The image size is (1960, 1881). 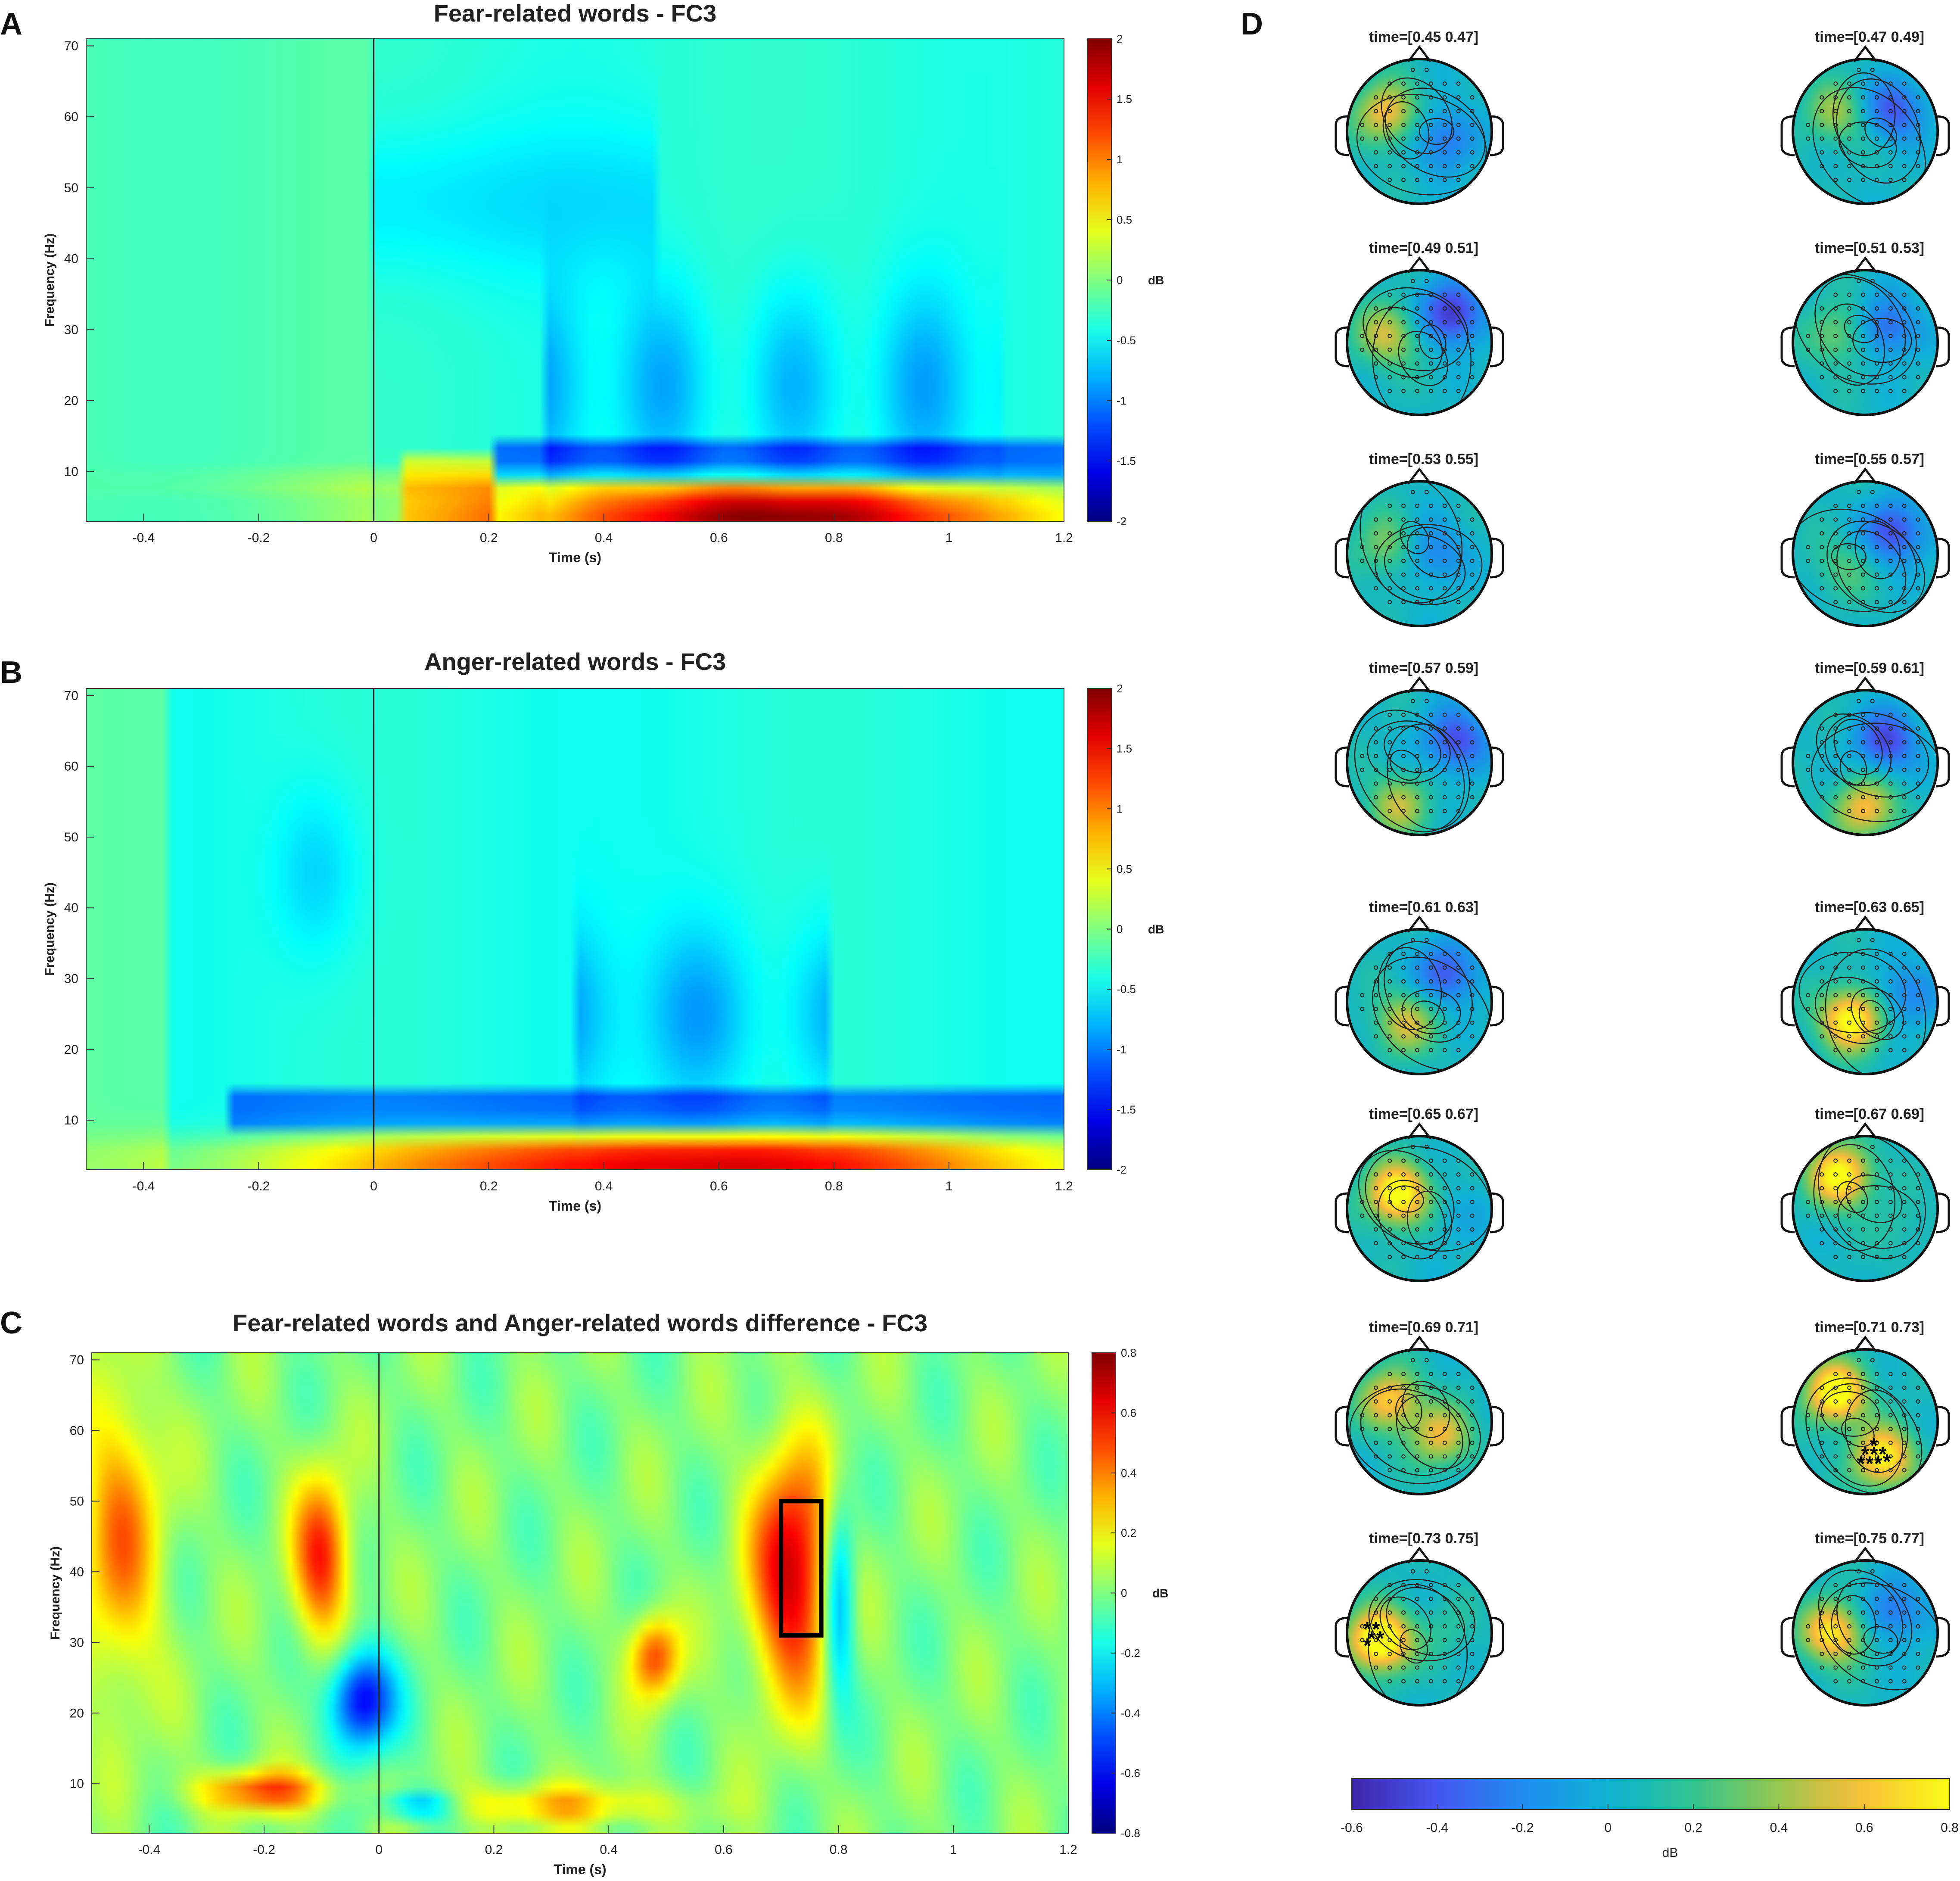 I want to click on topomap-contours, so click(x=1418, y=351).